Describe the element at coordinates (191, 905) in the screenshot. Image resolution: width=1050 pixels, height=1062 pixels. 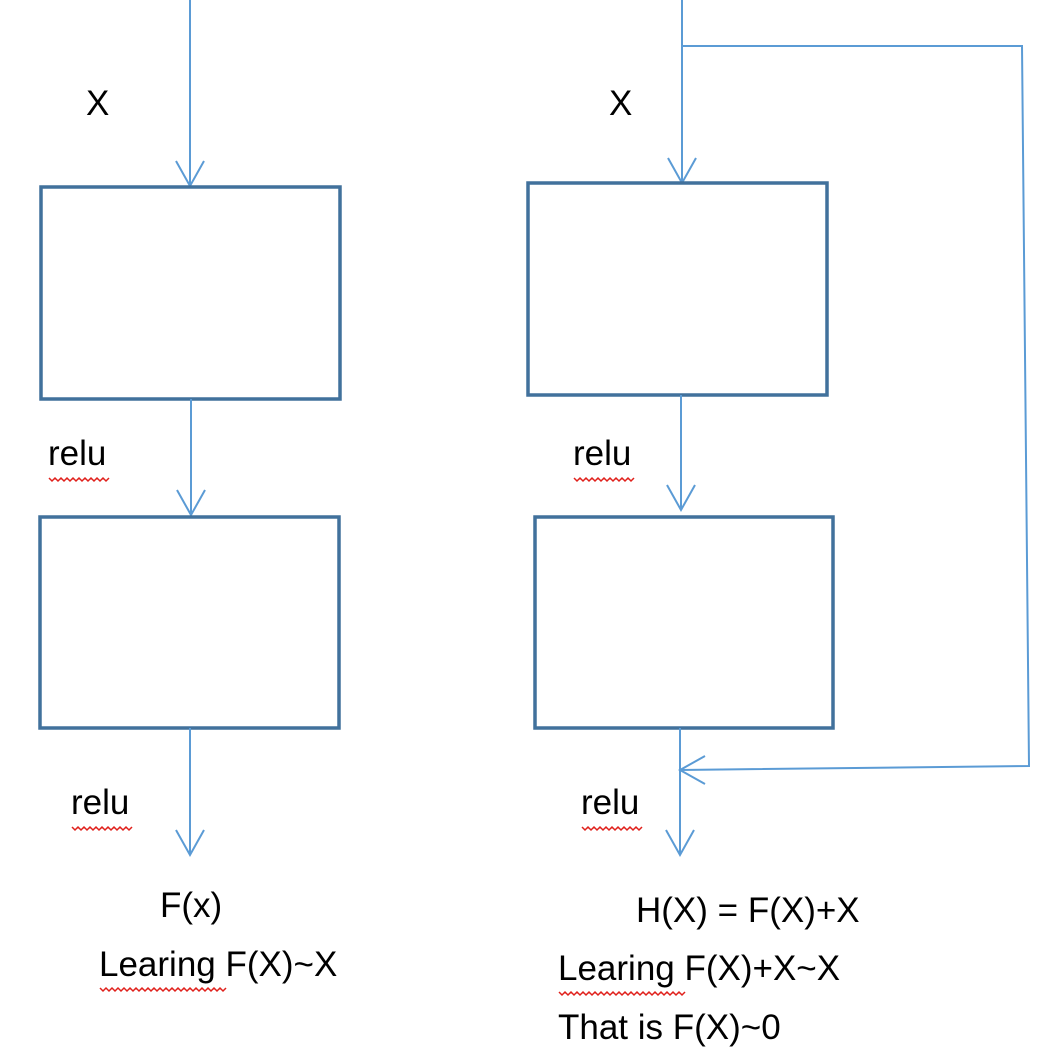
I see `output-label: F(x)` at that location.